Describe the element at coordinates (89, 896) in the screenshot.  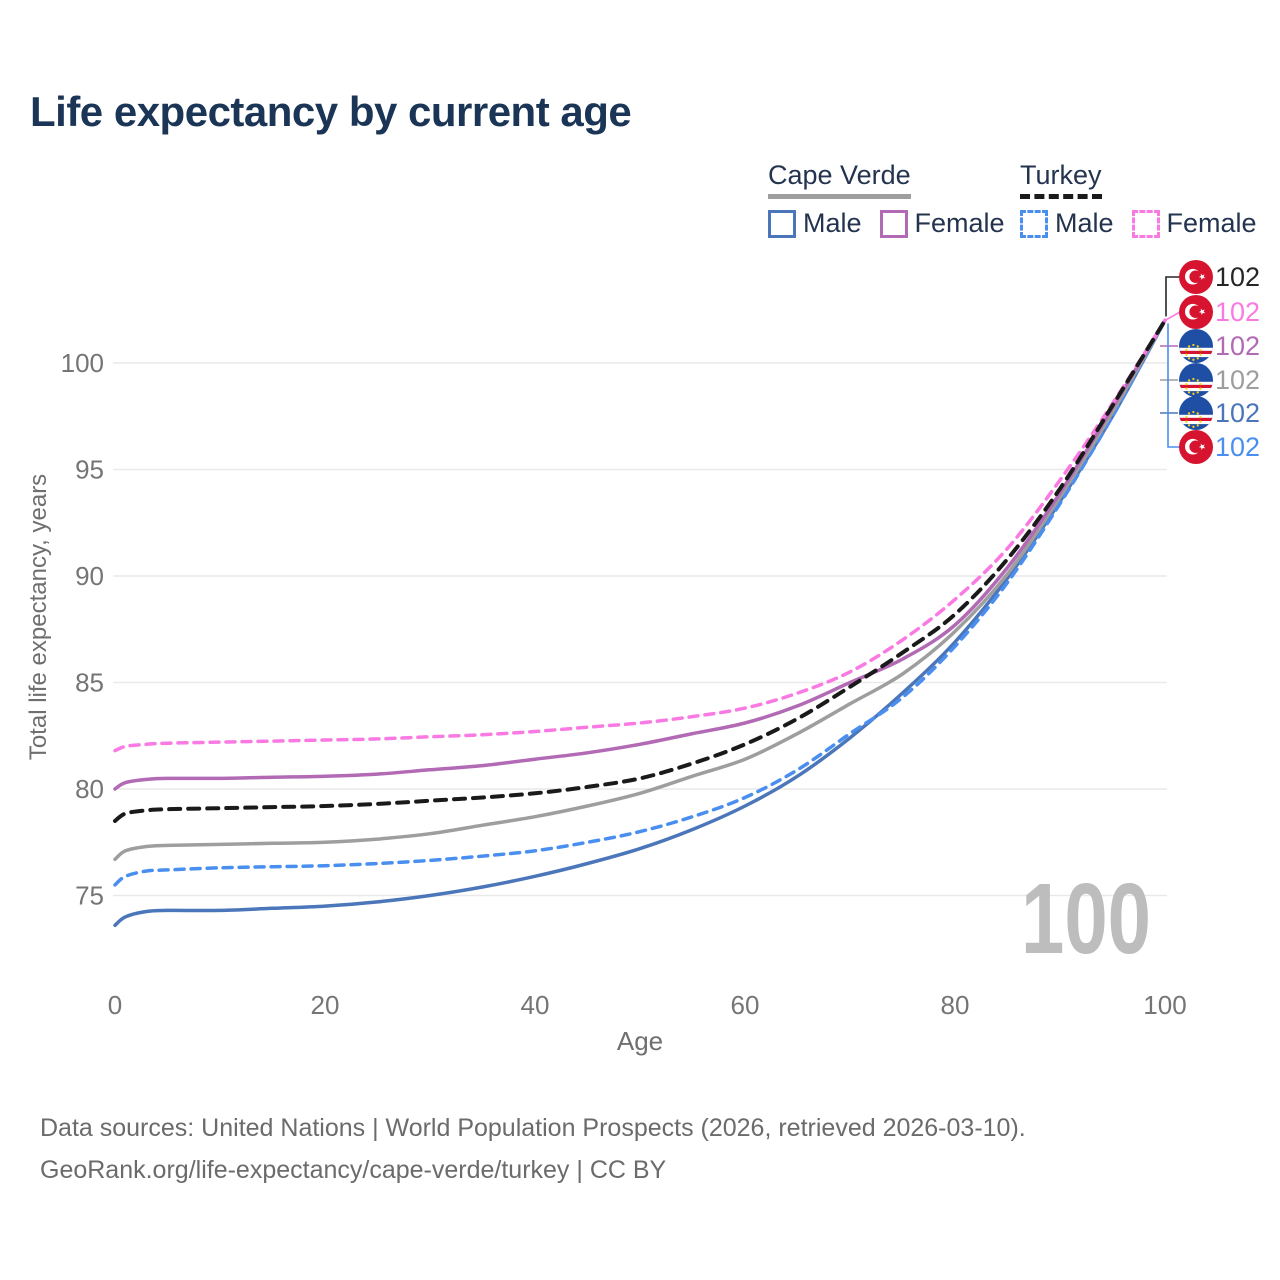
I see `y-tick-label: 75` at that location.